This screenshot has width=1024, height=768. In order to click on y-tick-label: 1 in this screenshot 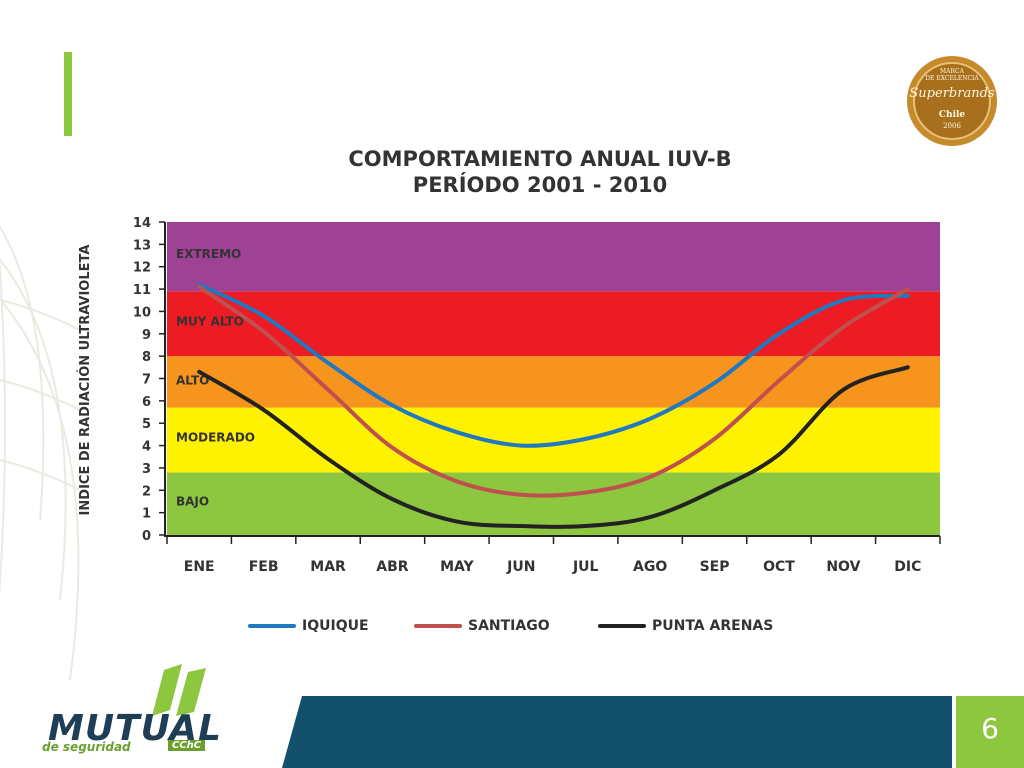, I will do `click(146, 514)`.